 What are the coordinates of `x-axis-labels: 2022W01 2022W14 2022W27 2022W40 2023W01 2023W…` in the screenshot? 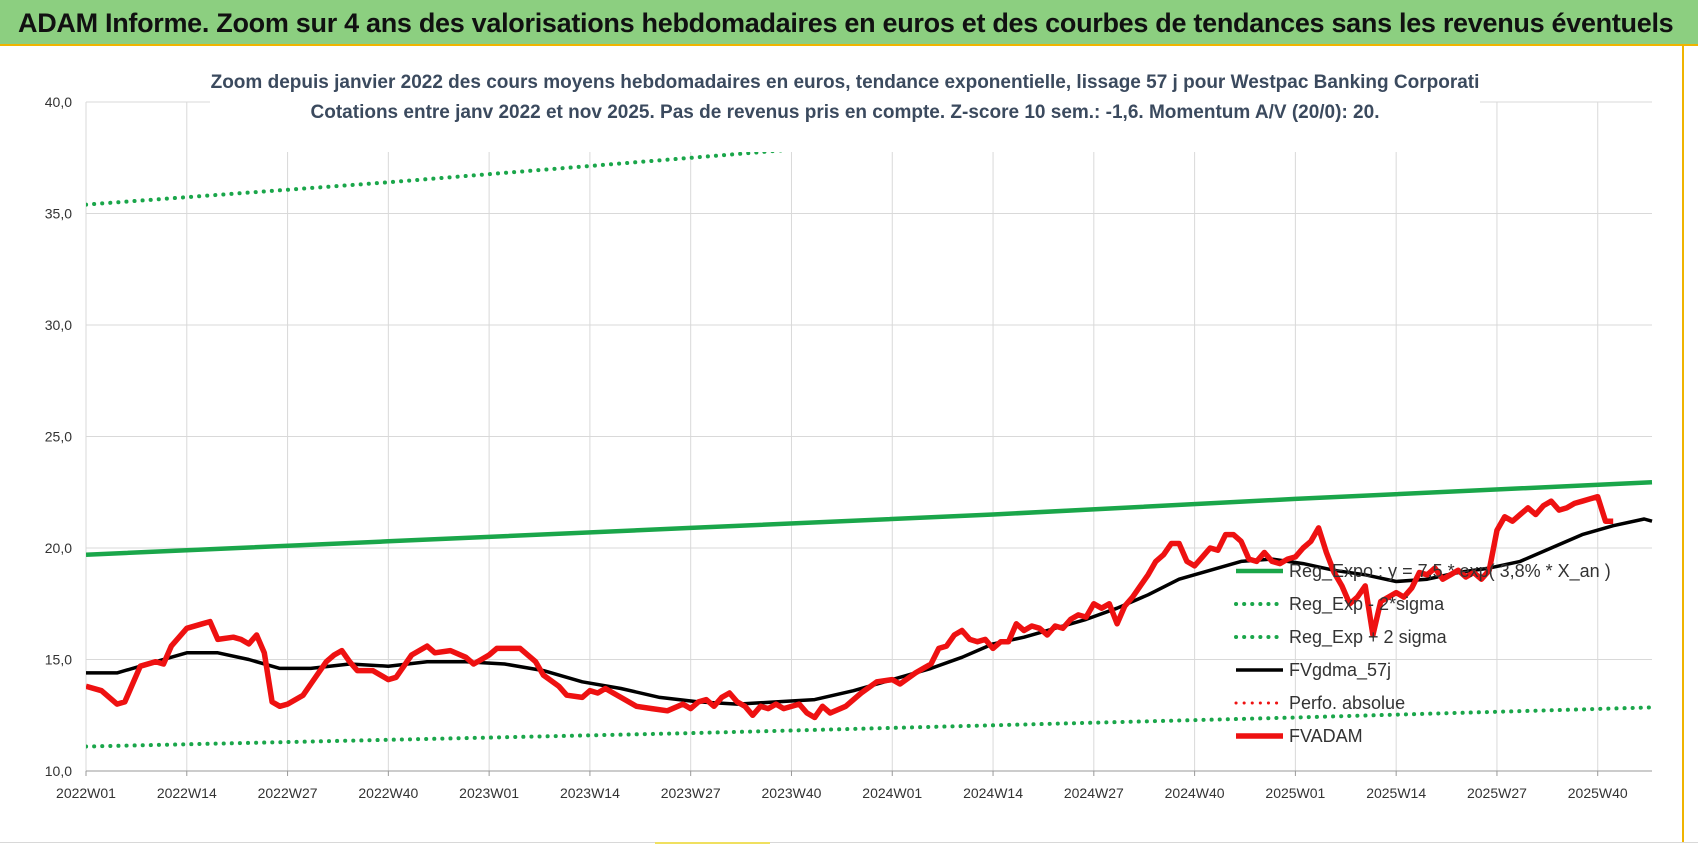 It's located at (842, 793).